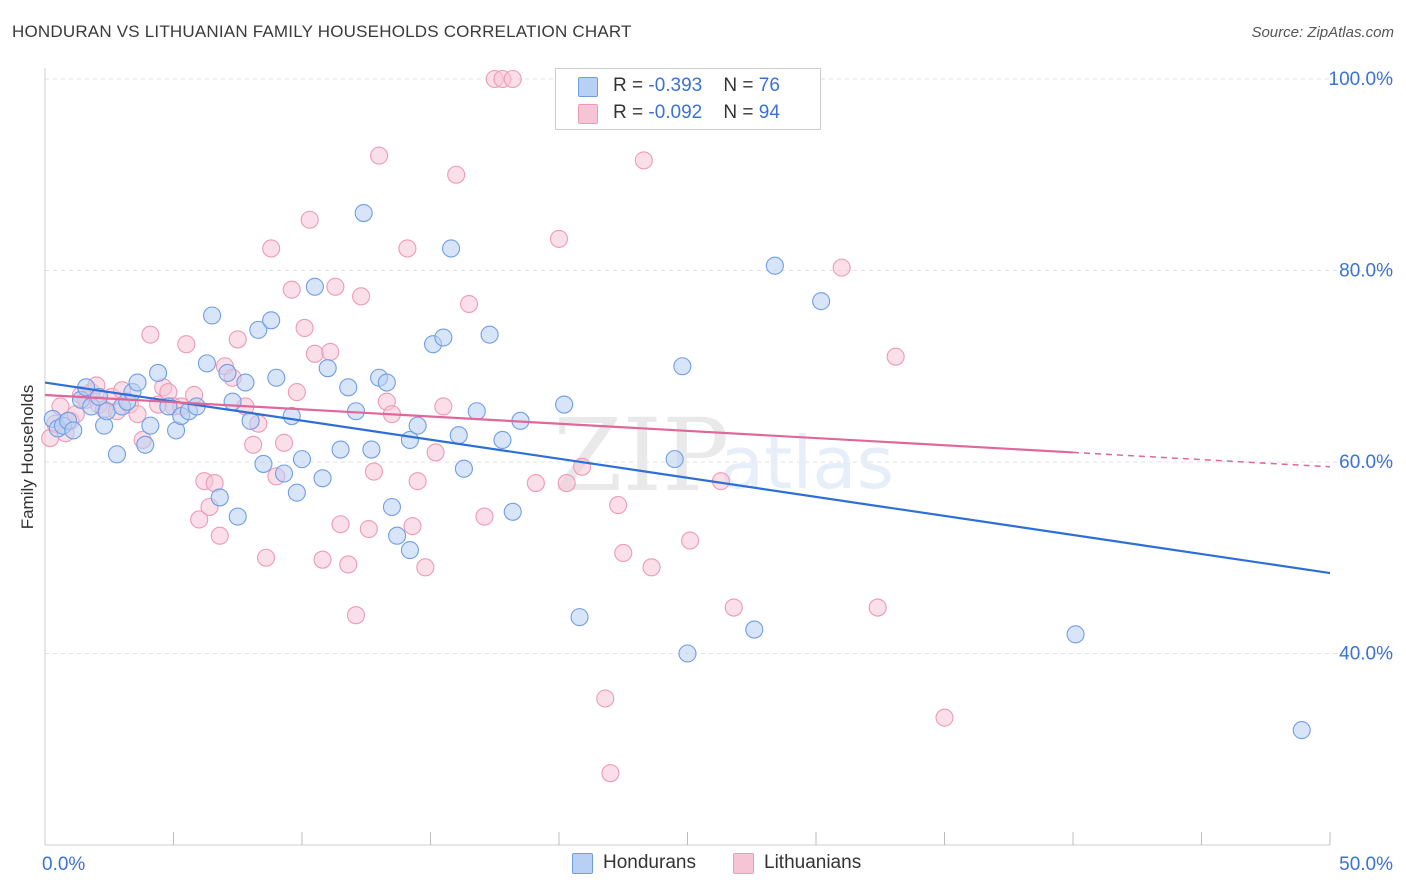  Describe the element at coordinates (675, 85) in the screenshot. I see `r-value: -0.393` at that location.